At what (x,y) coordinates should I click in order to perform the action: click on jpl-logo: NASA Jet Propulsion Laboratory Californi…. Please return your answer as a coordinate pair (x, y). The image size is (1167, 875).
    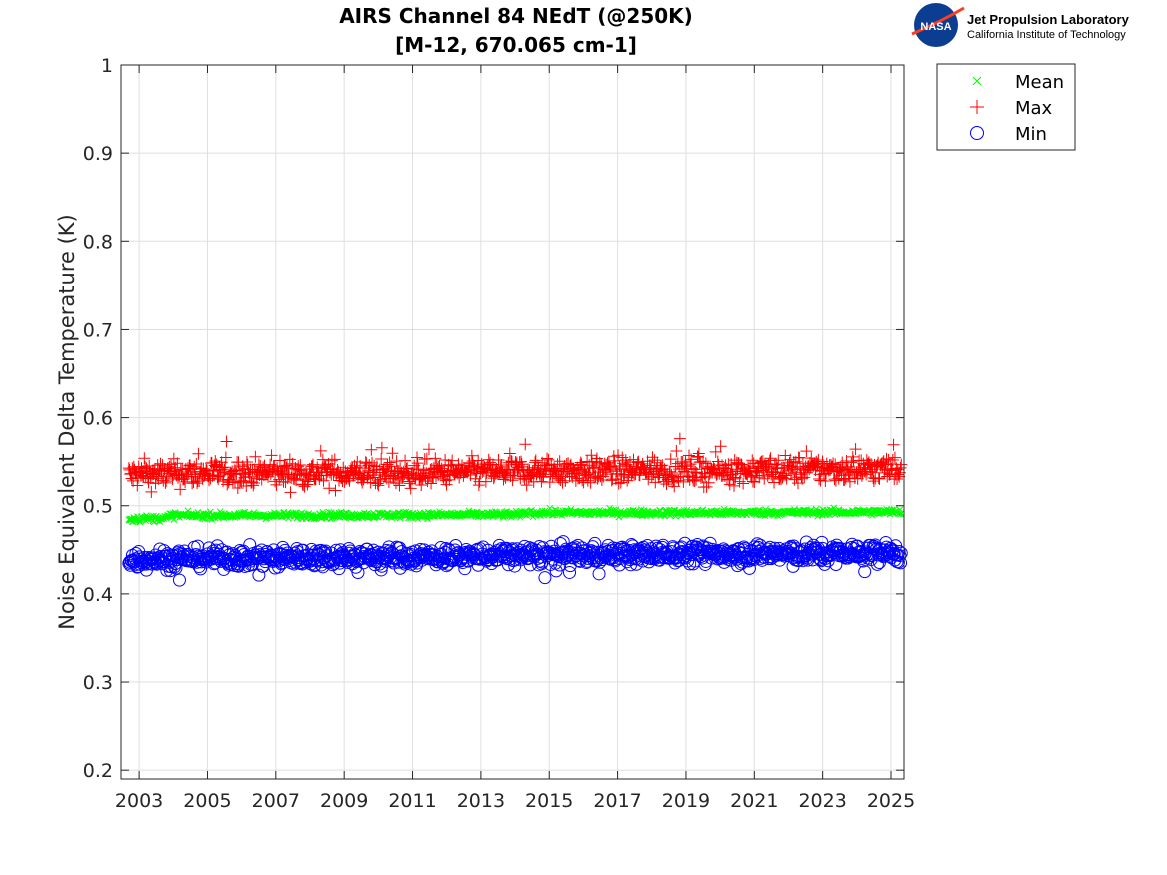
    Looking at the image, I should click on (1020, 25).